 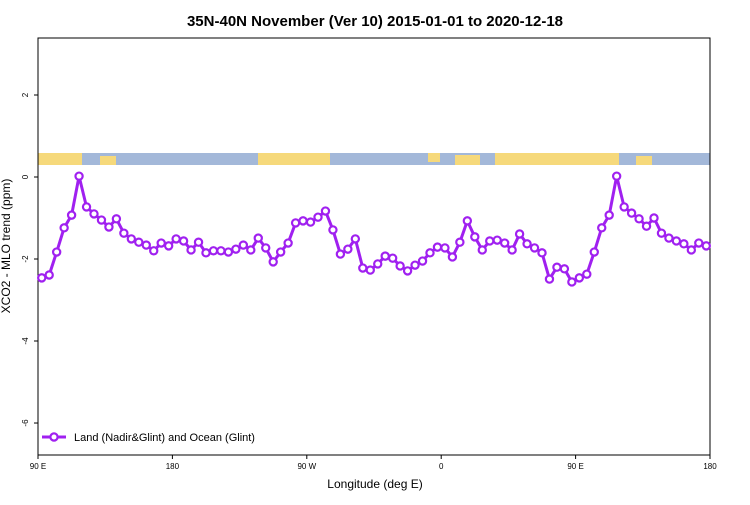 I want to click on x-tick-label: 0, so click(x=441, y=466).